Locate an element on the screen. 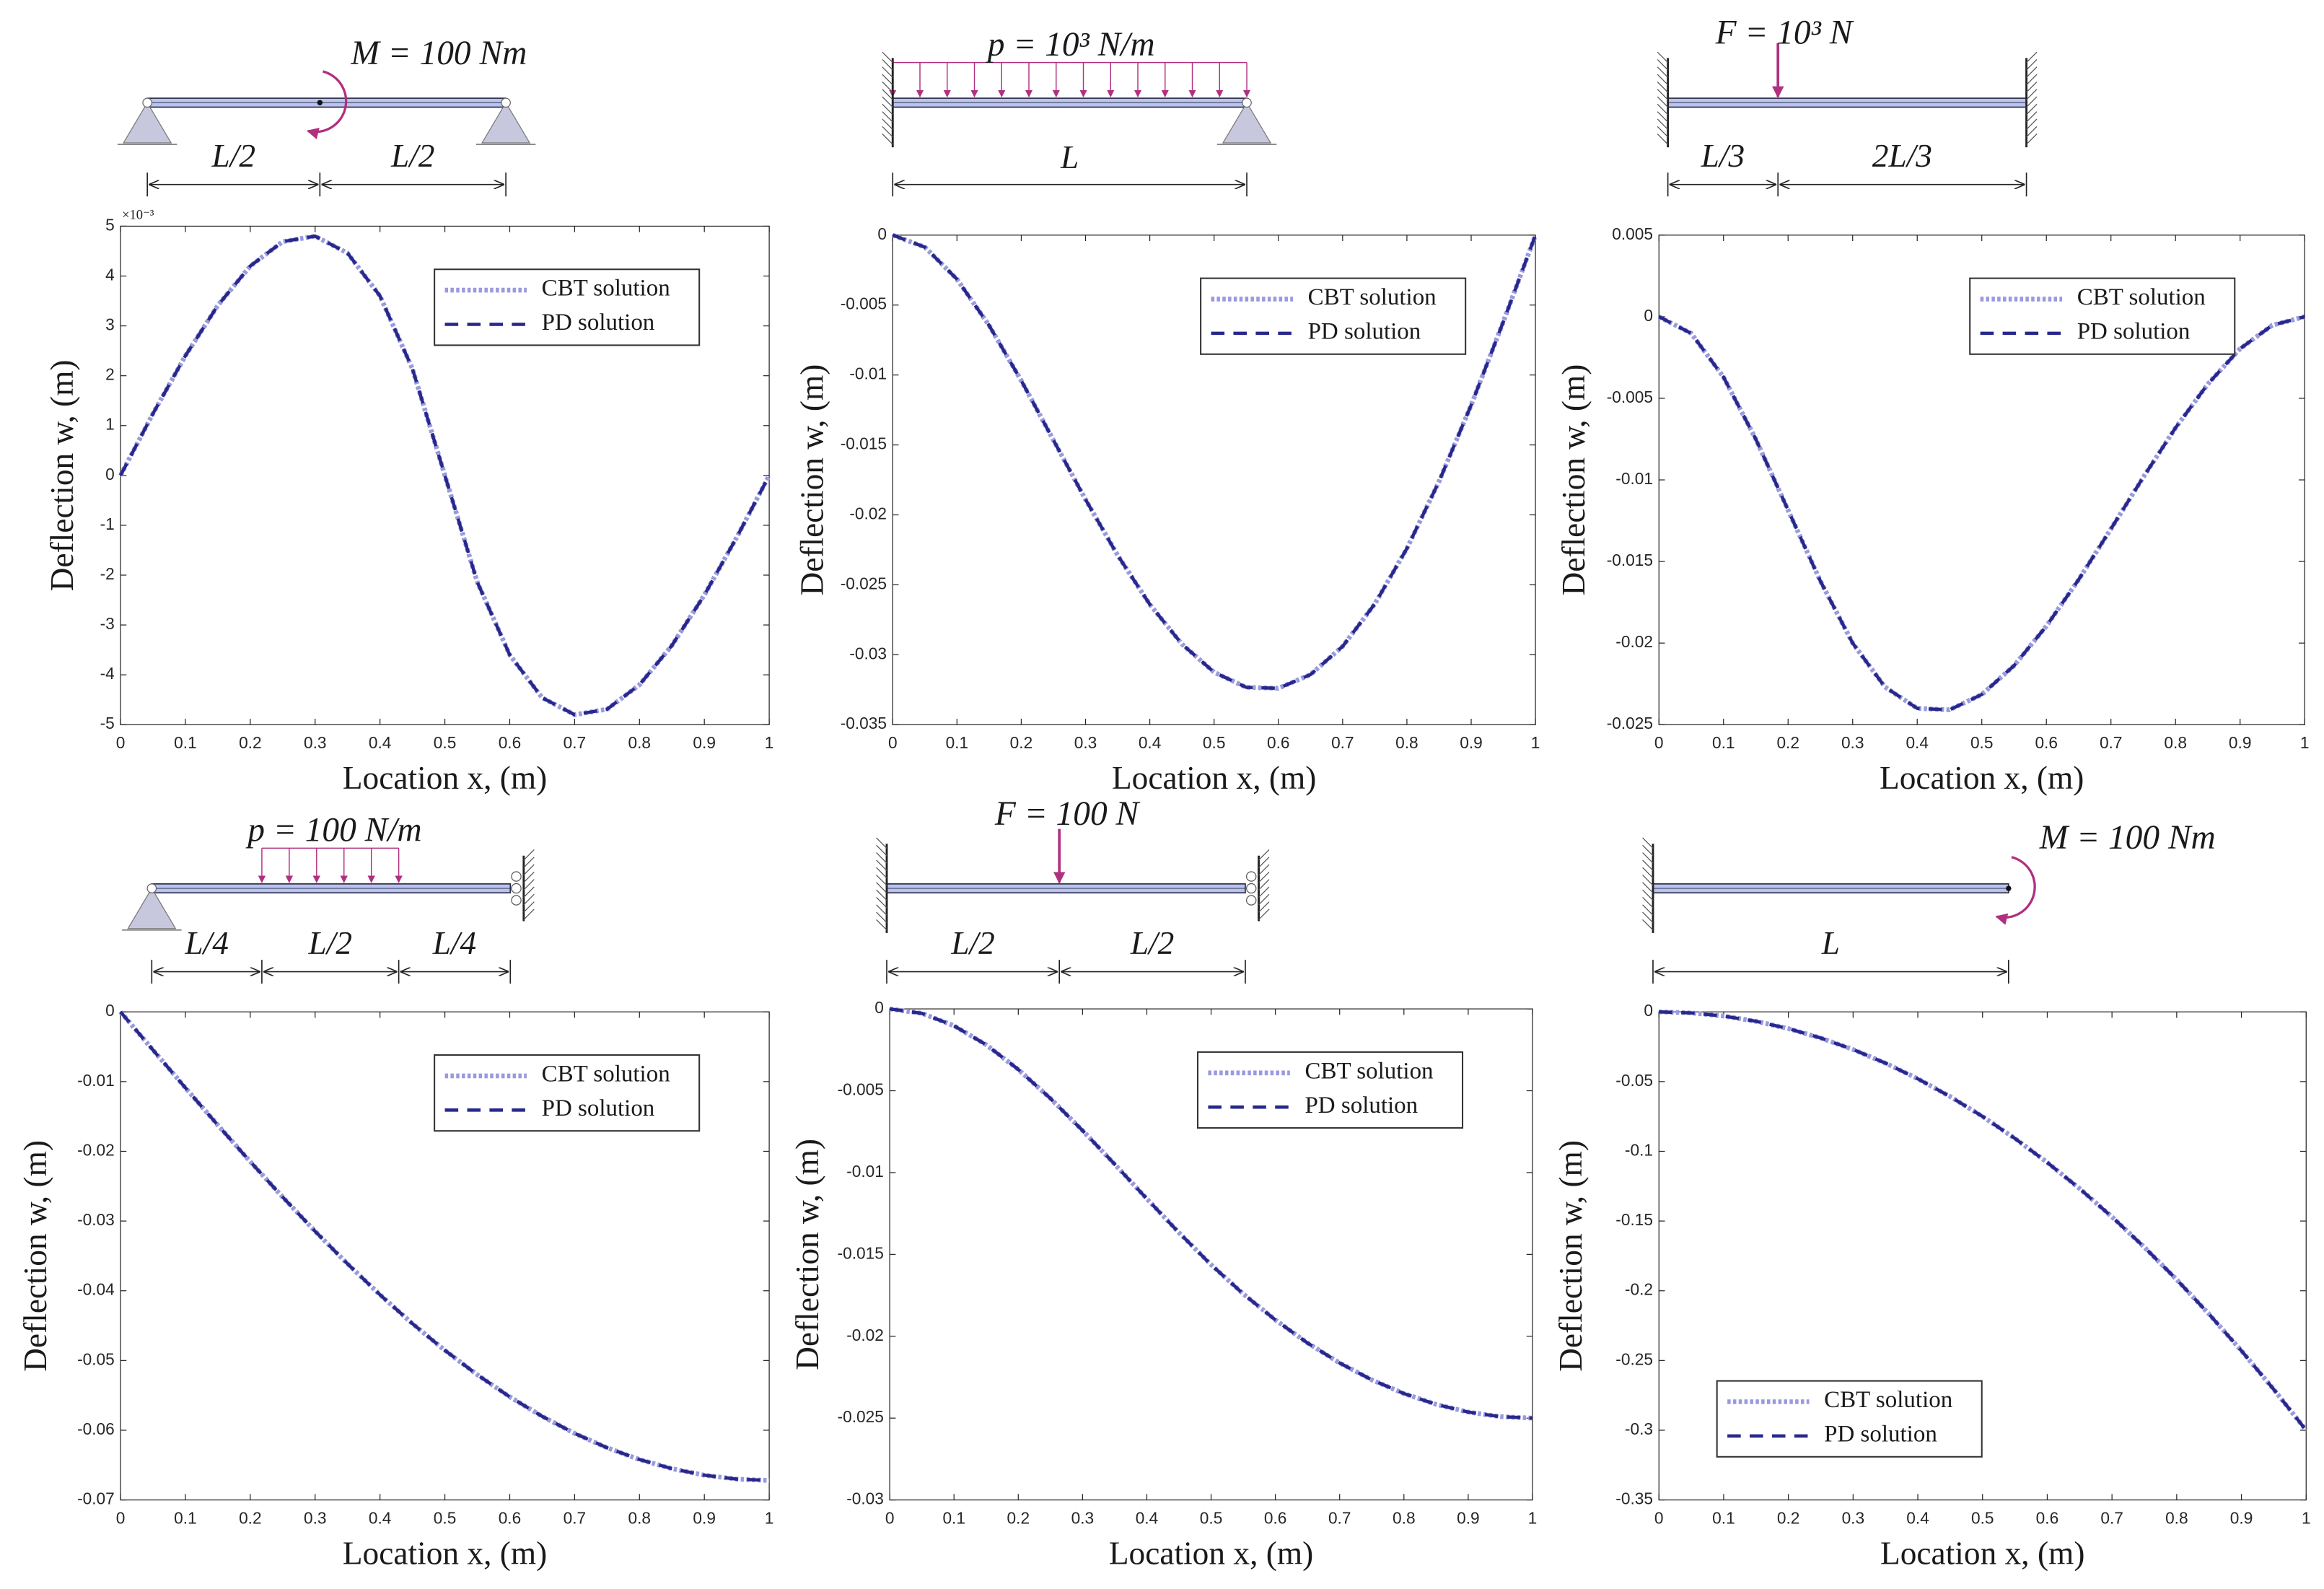 The height and width of the screenshot is (1589, 2324). load-label: p = 10³ N/m is located at coordinates (1070, 45).